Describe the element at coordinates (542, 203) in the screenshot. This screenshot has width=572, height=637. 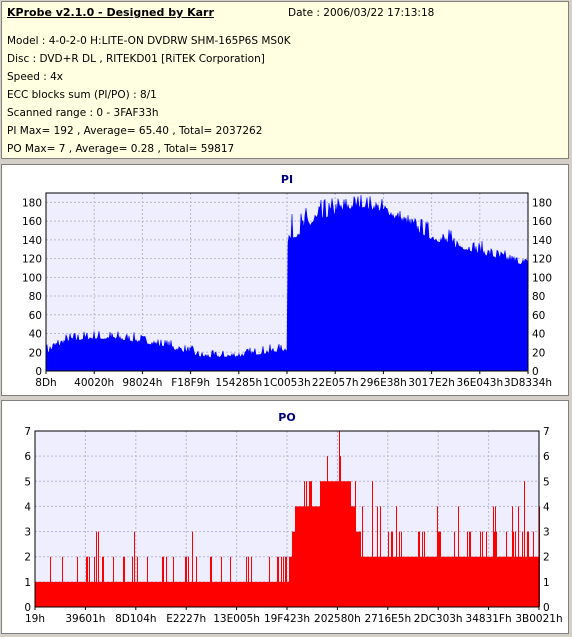
I see `y-tick-label-right: 180` at that location.